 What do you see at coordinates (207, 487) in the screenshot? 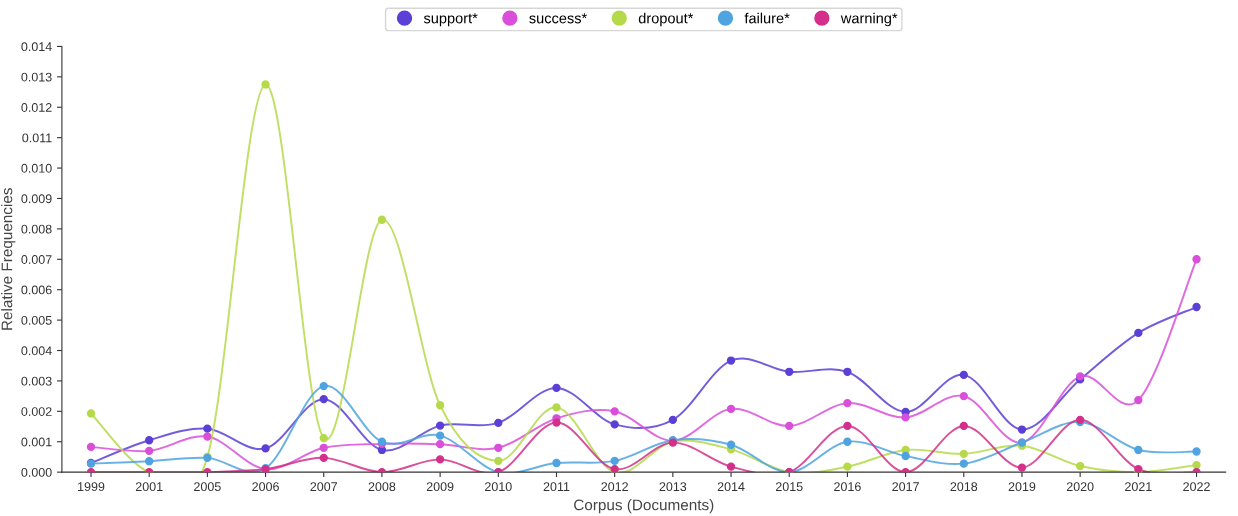
I see `x-tick-label: 2005` at bounding box center [207, 487].